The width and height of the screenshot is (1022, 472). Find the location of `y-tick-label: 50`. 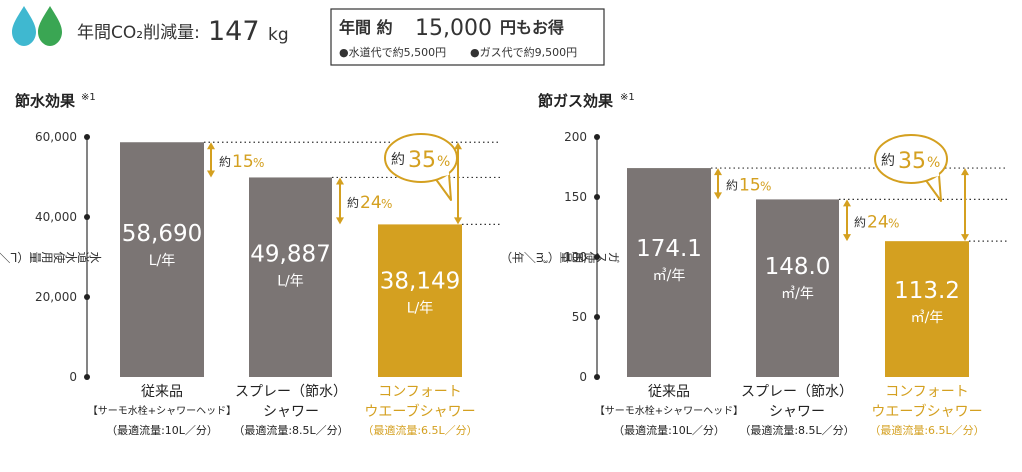

y-tick-label: 50 is located at coordinates (579, 317).